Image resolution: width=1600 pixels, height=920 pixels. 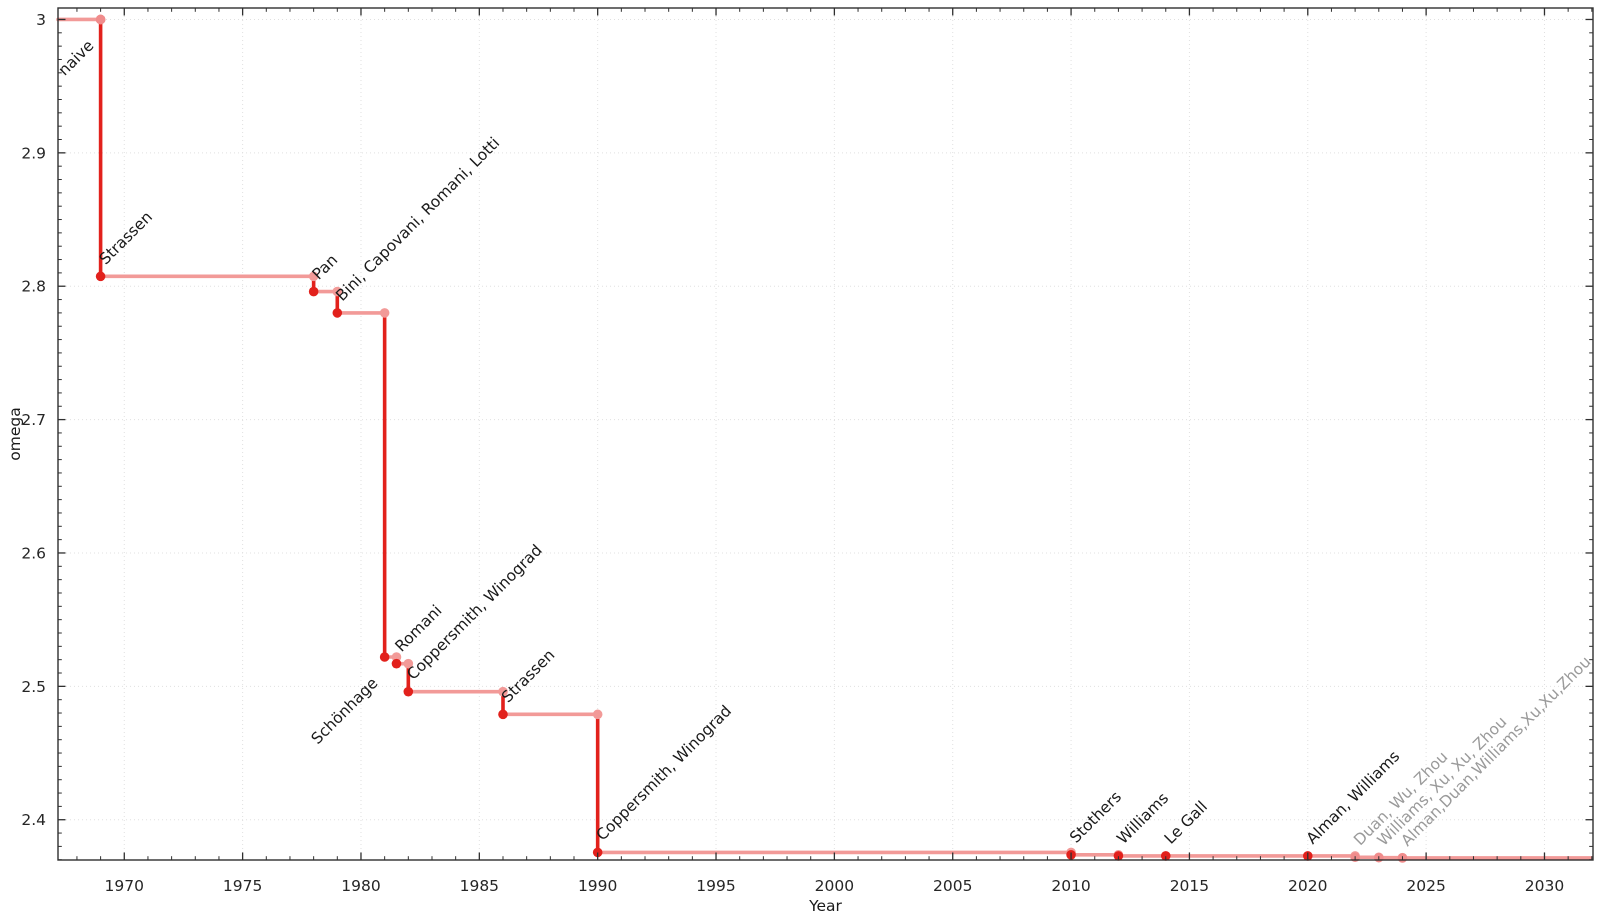 I want to click on x-tick-label-1990: 1990, so click(x=597, y=886).